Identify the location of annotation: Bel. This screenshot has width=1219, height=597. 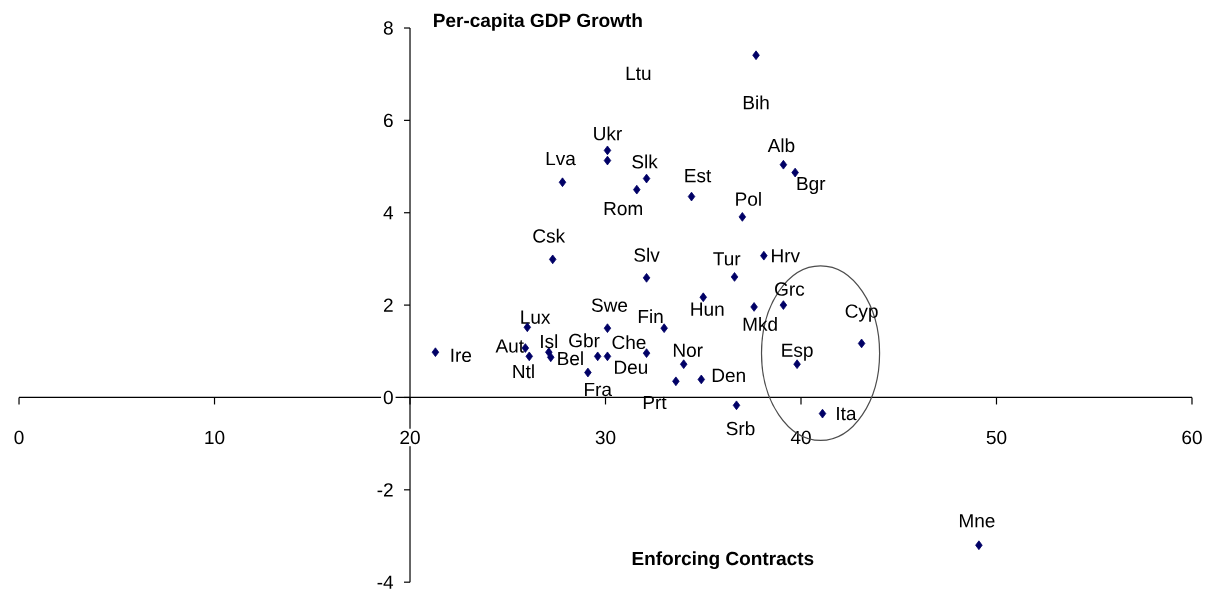
(570, 358).